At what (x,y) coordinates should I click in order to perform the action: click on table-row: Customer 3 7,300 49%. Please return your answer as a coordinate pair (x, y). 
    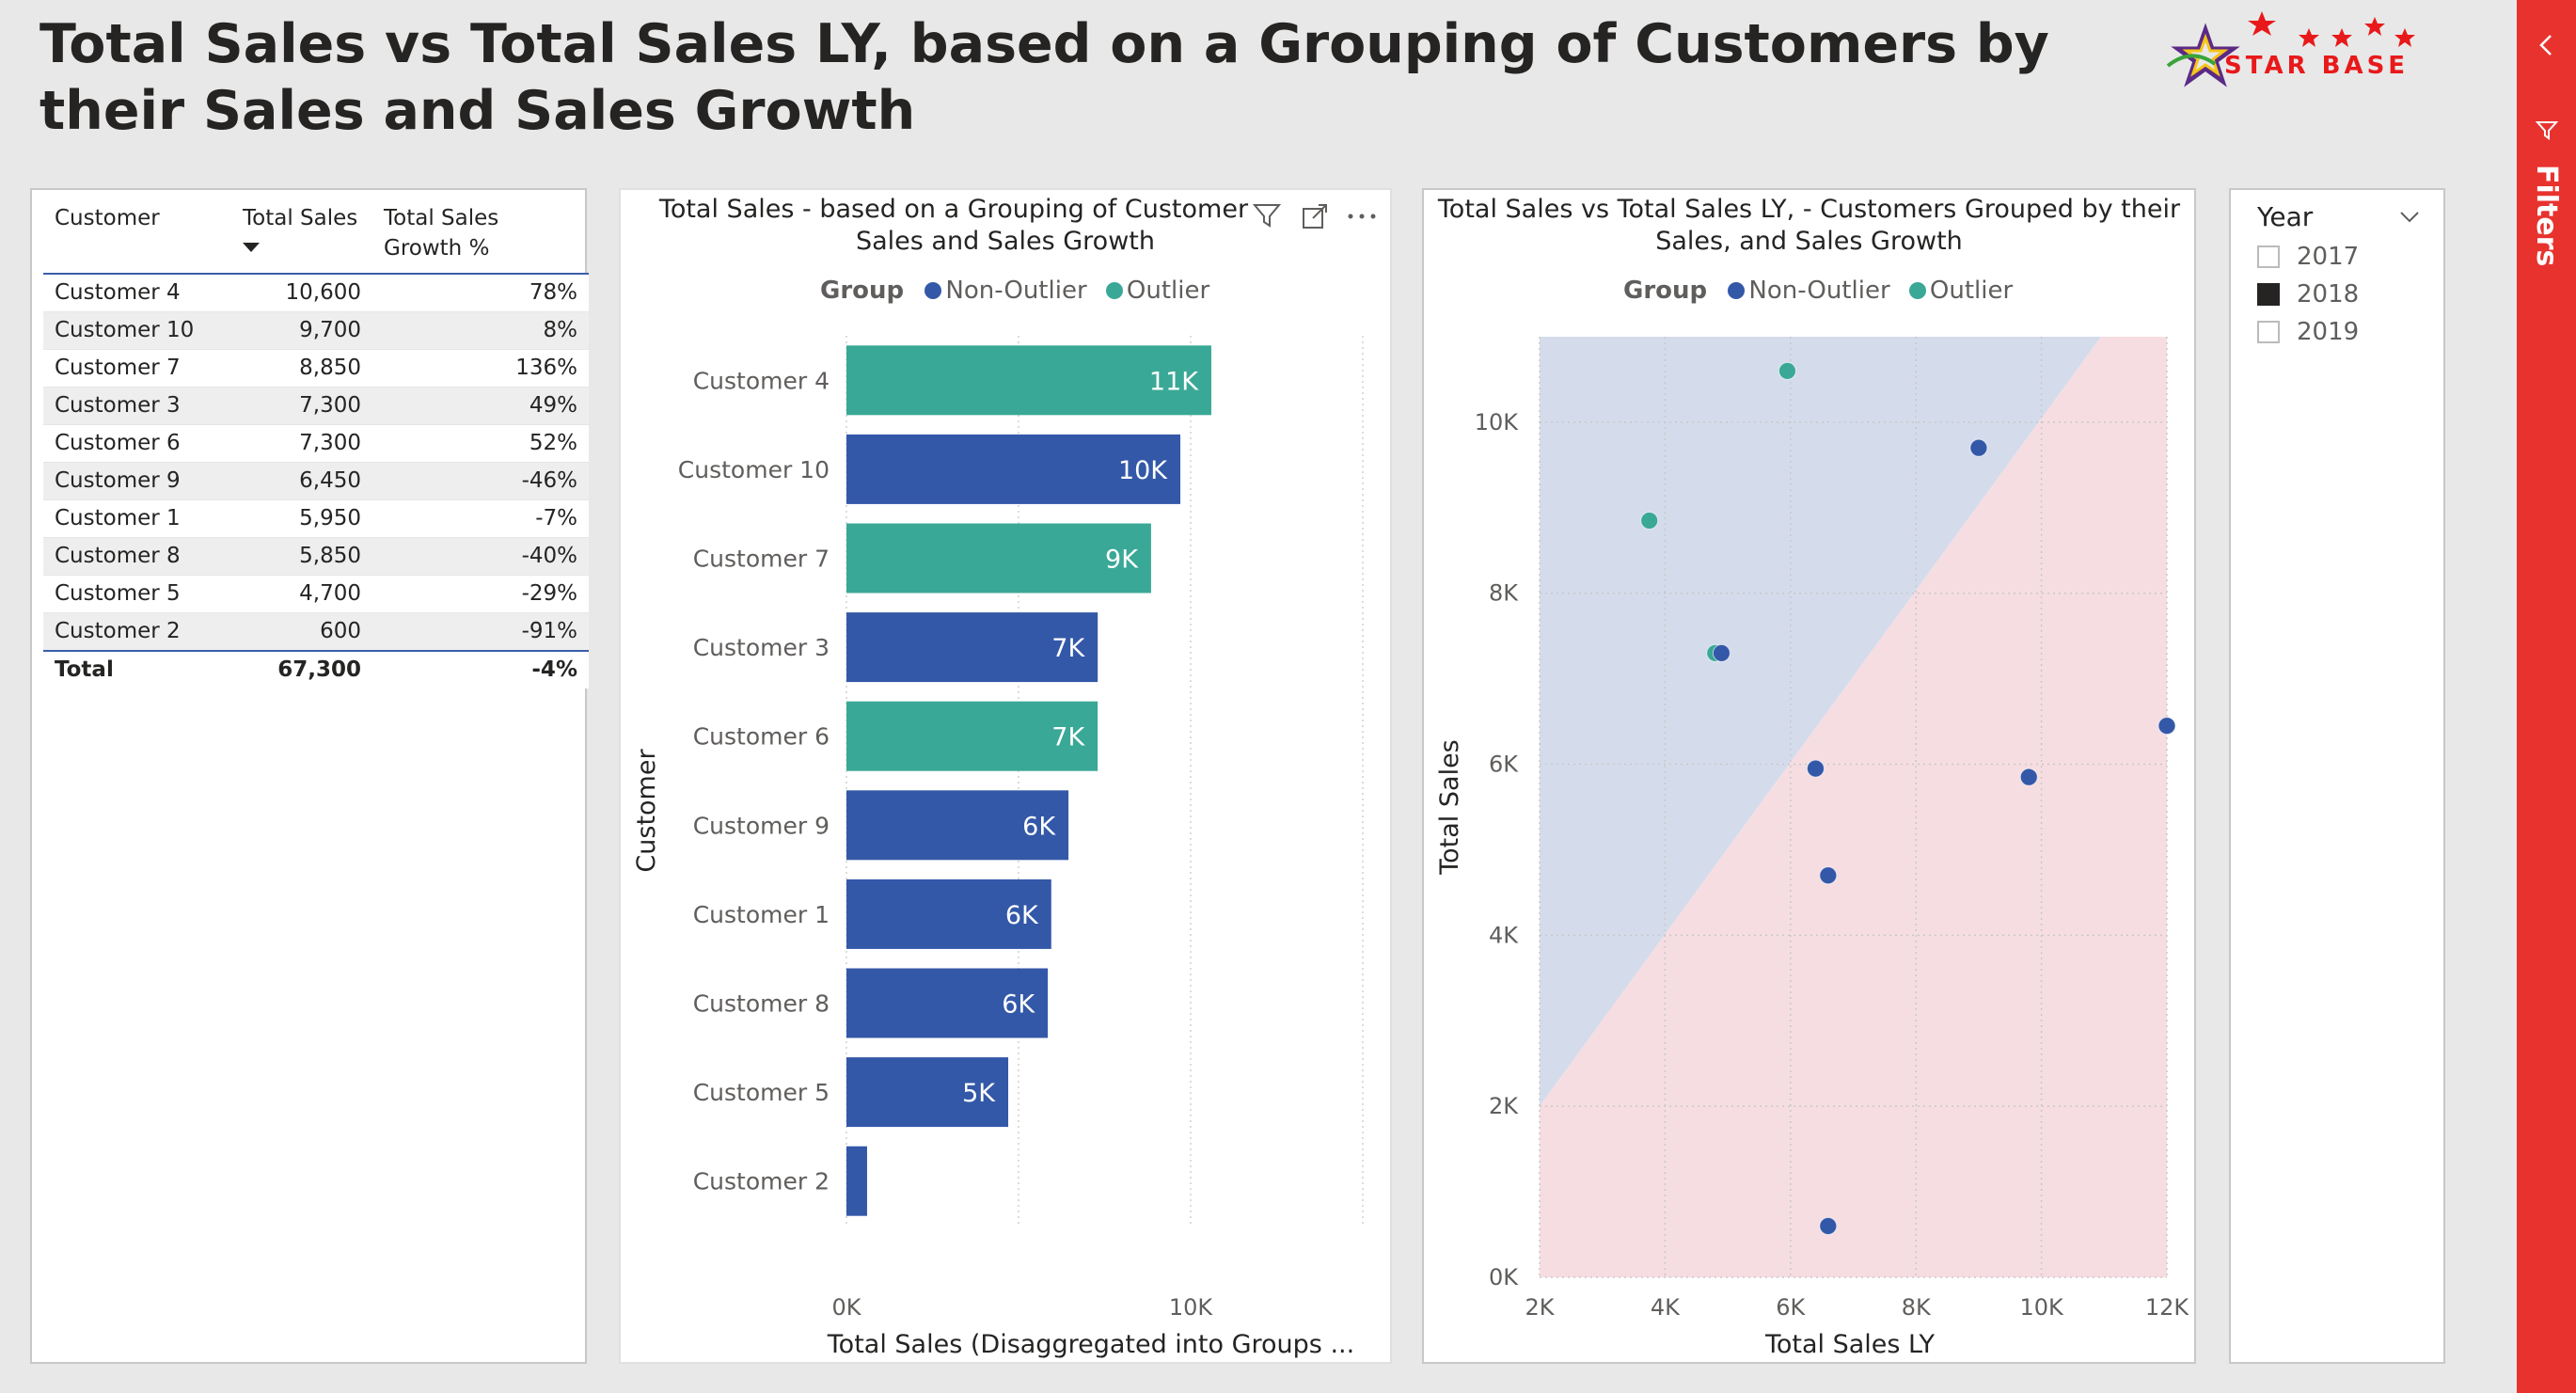
    Looking at the image, I should click on (316, 406).